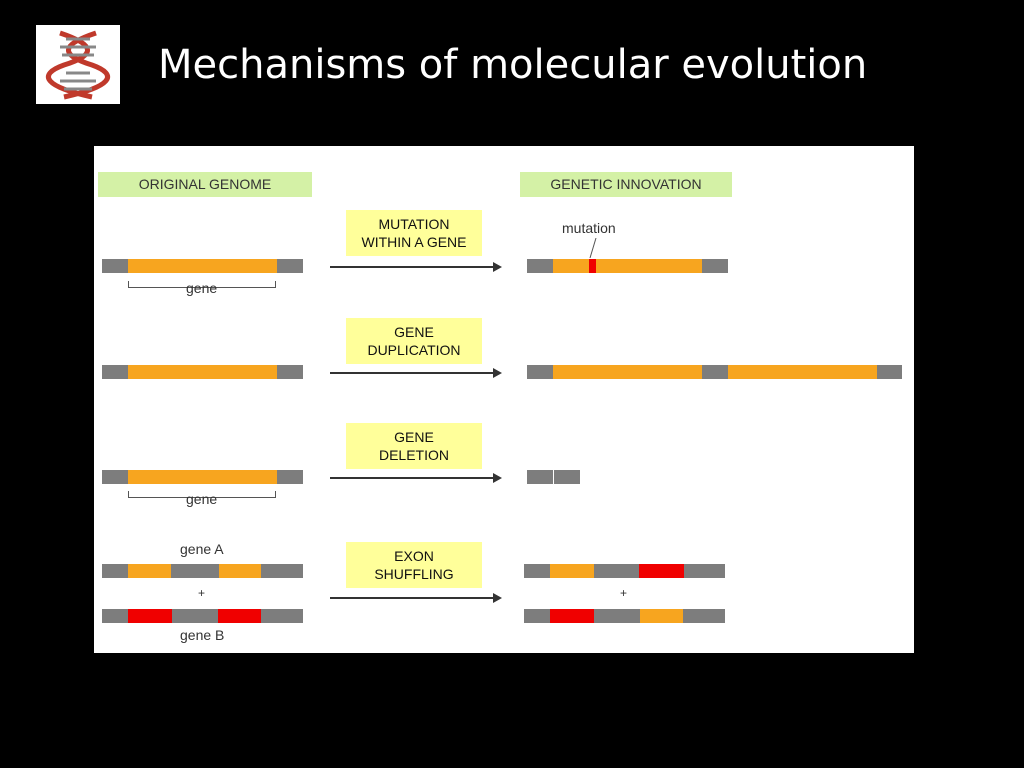  Describe the element at coordinates (553, 477) in the screenshot. I see `deleted-gene-bar` at that location.